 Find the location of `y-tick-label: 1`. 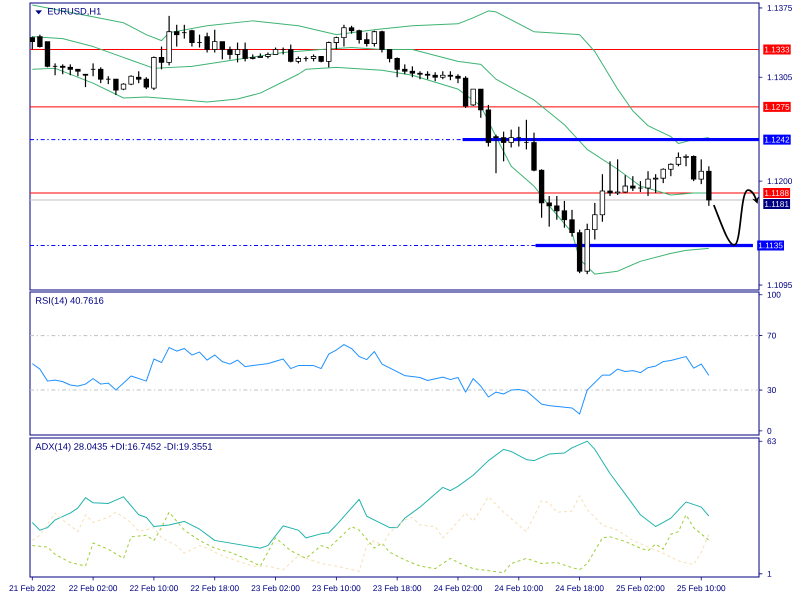

y-tick-label: 1 is located at coordinates (770, 573).